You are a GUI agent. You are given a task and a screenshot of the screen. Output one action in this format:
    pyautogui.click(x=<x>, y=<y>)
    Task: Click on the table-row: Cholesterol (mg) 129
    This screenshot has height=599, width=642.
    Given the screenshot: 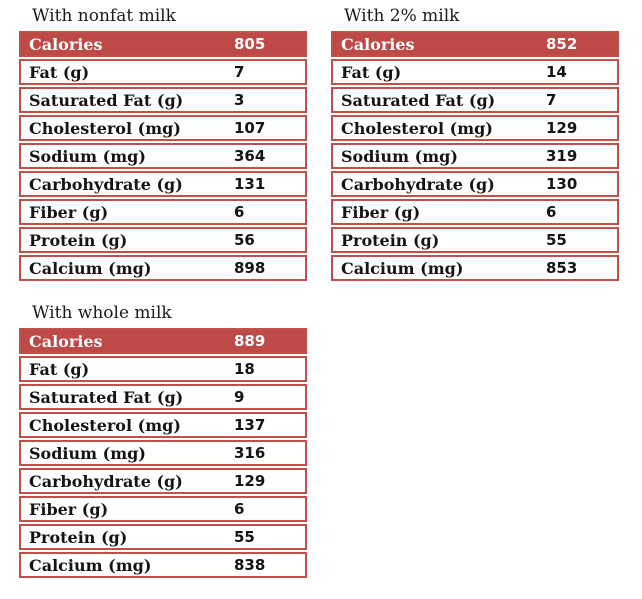 What is the action you would take?
    pyautogui.click(x=475, y=128)
    